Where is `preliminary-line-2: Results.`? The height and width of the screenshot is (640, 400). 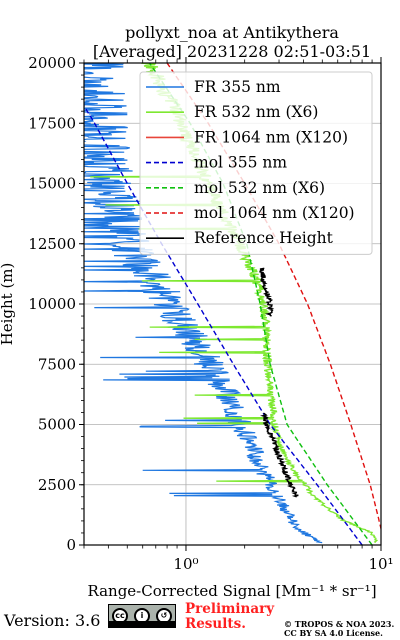 preliminary-line-2: Results. is located at coordinates (215, 624).